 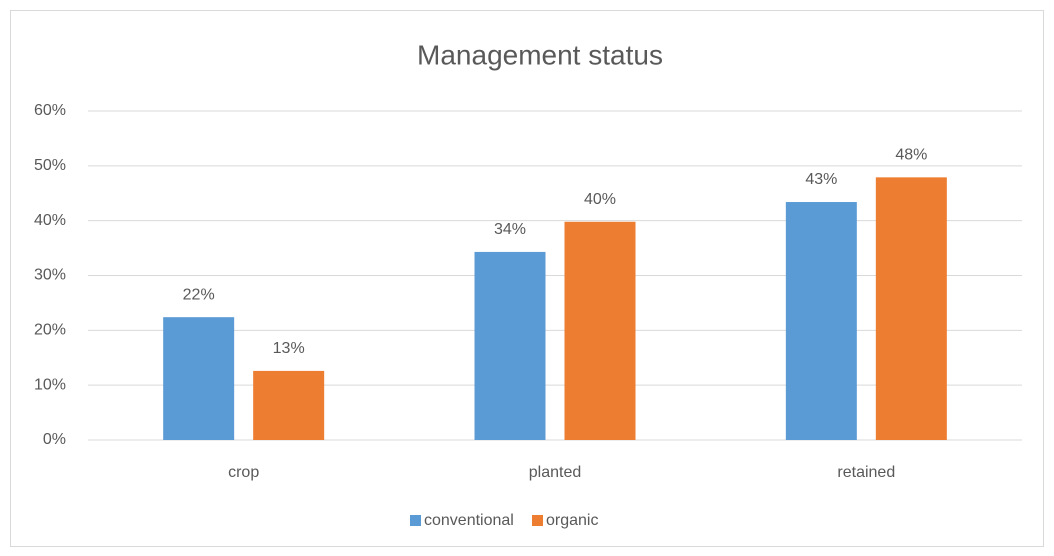 What do you see at coordinates (50, 330) in the screenshot?
I see `y-tick-label: 20%` at bounding box center [50, 330].